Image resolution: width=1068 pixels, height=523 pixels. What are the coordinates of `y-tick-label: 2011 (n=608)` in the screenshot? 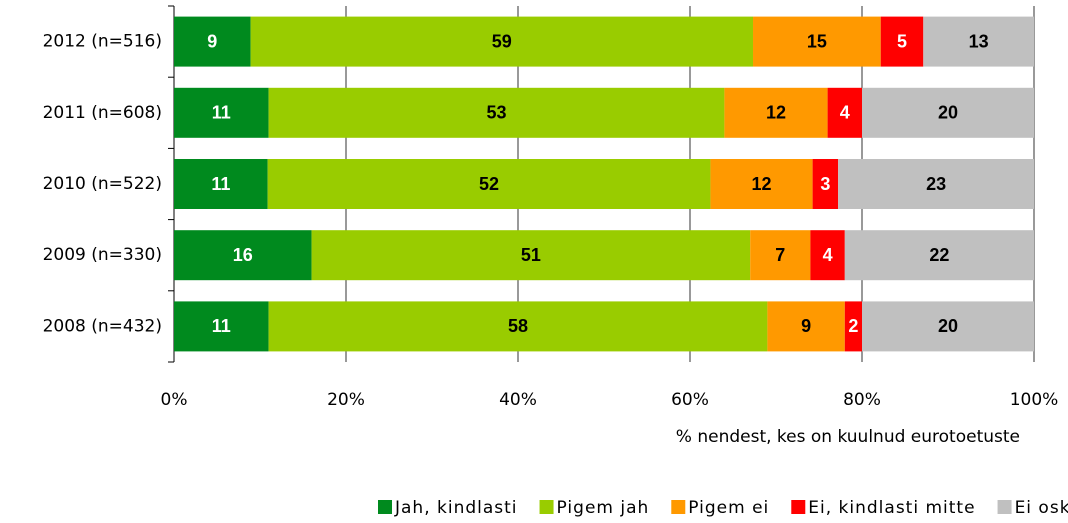 It's located at (102, 113).